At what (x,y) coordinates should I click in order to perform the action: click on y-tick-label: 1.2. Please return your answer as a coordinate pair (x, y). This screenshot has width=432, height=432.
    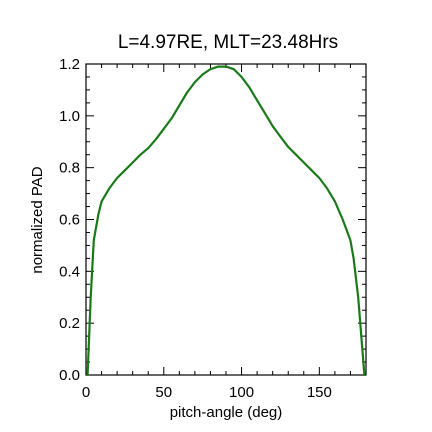
    Looking at the image, I should click on (69, 64).